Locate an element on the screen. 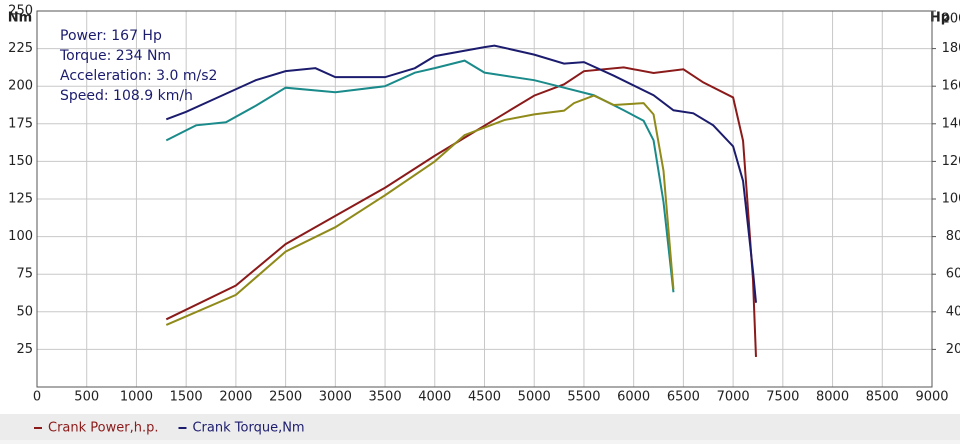 Image resolution: width=960 pixels, height=444 pixels. y2-tick-label: 20 is located at coordinates (953, 349).